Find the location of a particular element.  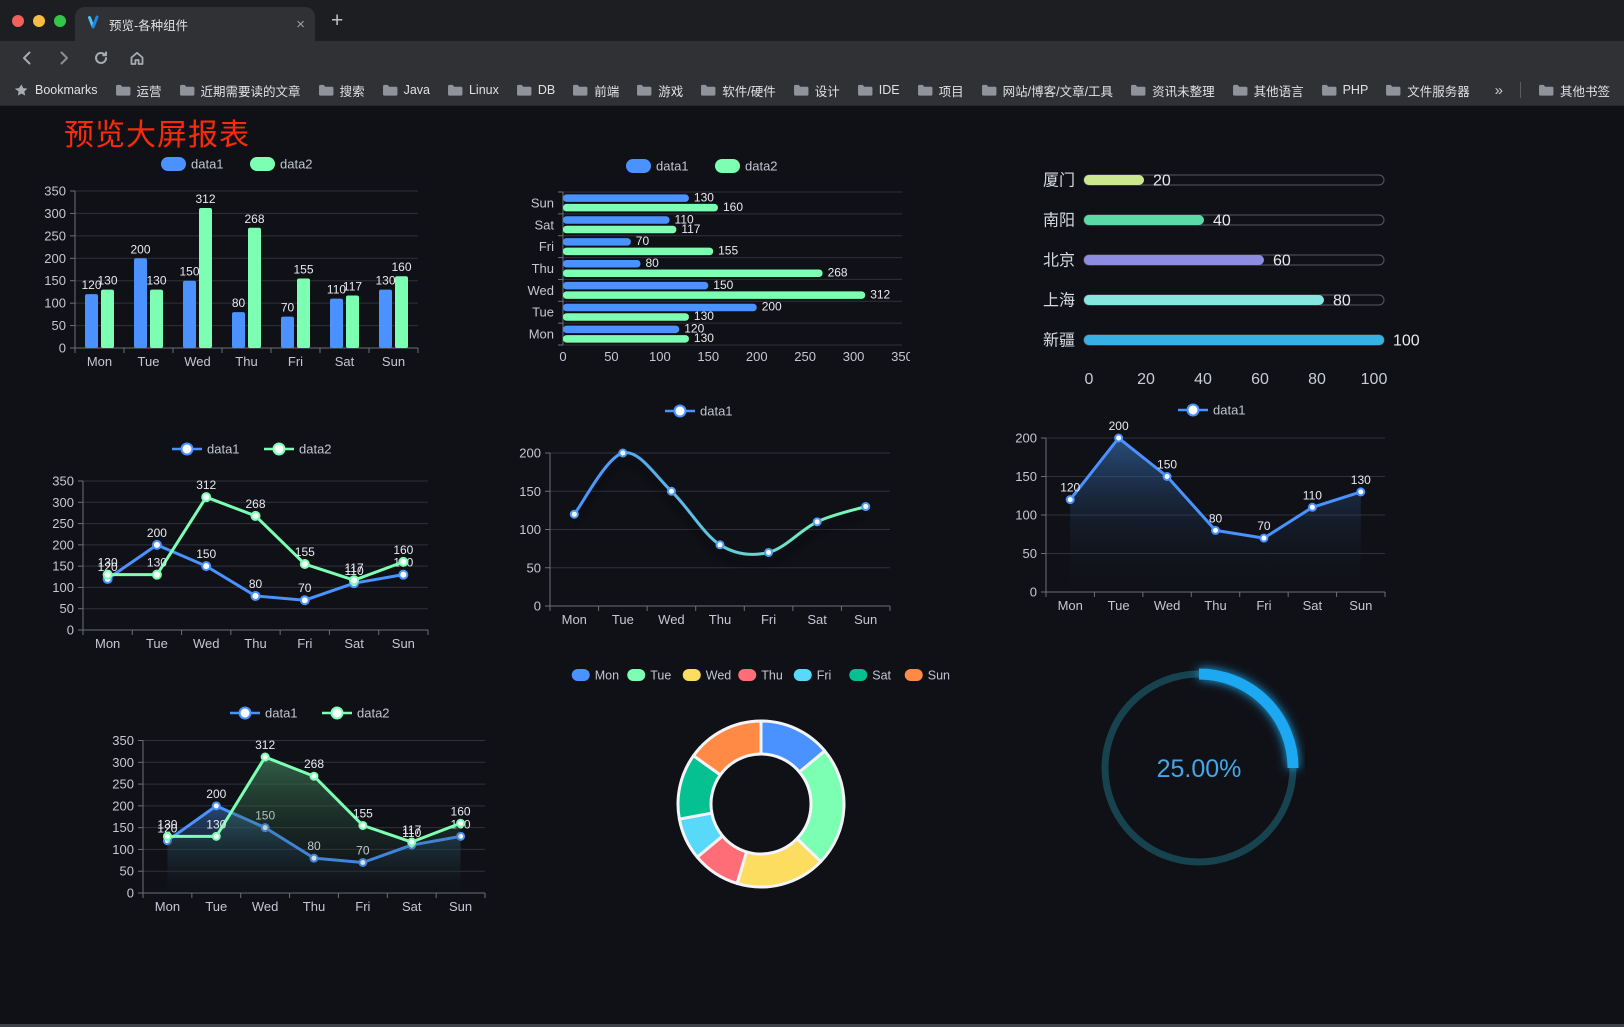

bookmark-folder: DB is located at coordinates (535, 90).